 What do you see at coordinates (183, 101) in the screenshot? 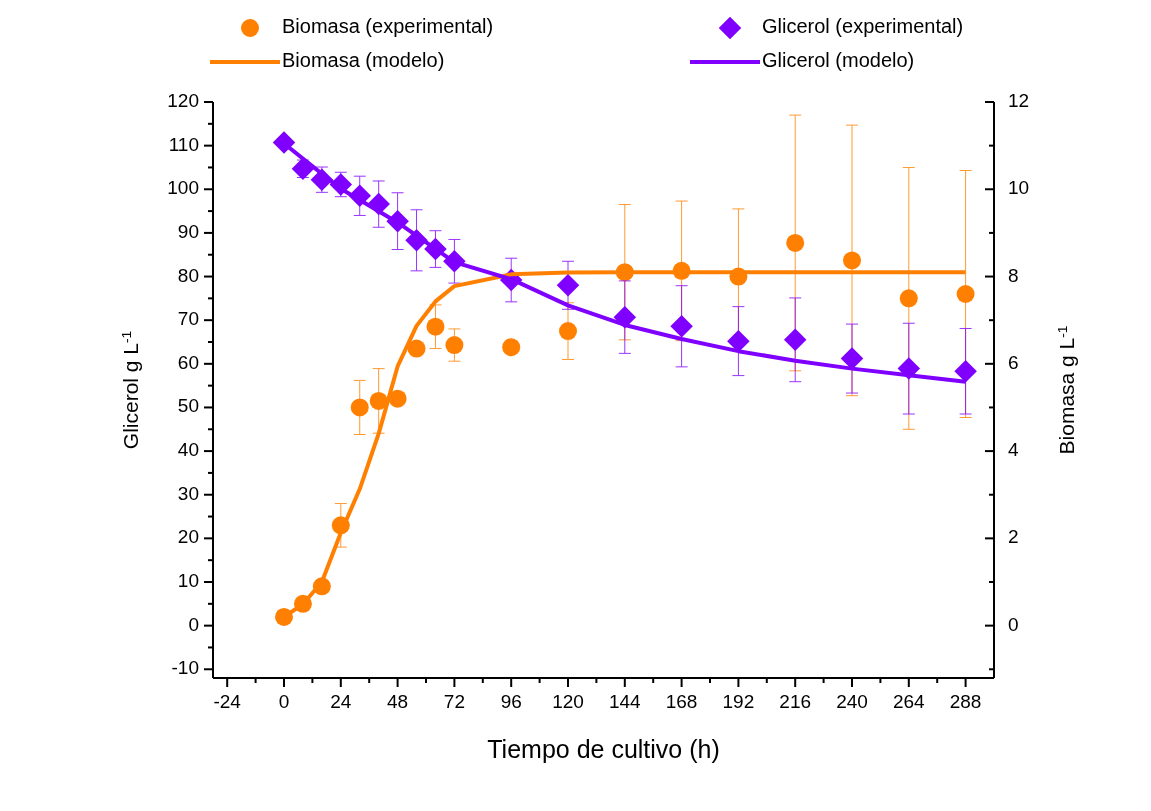
I see `y-tick-label: 120` at bounding box center [183, 101].